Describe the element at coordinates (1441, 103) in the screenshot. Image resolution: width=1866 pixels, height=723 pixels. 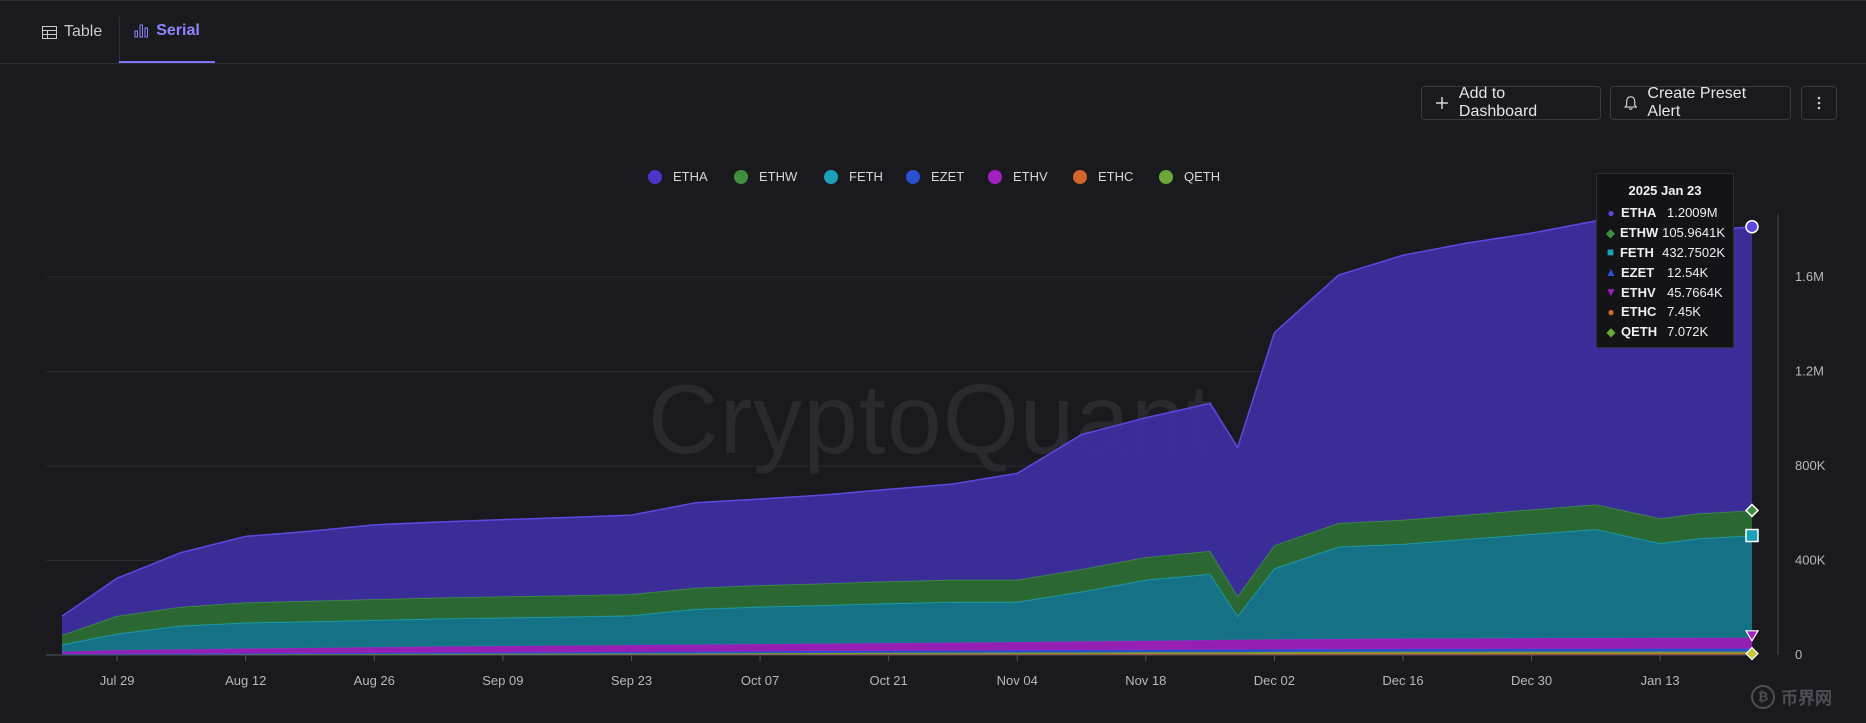
I see `plus-icon` at that location.